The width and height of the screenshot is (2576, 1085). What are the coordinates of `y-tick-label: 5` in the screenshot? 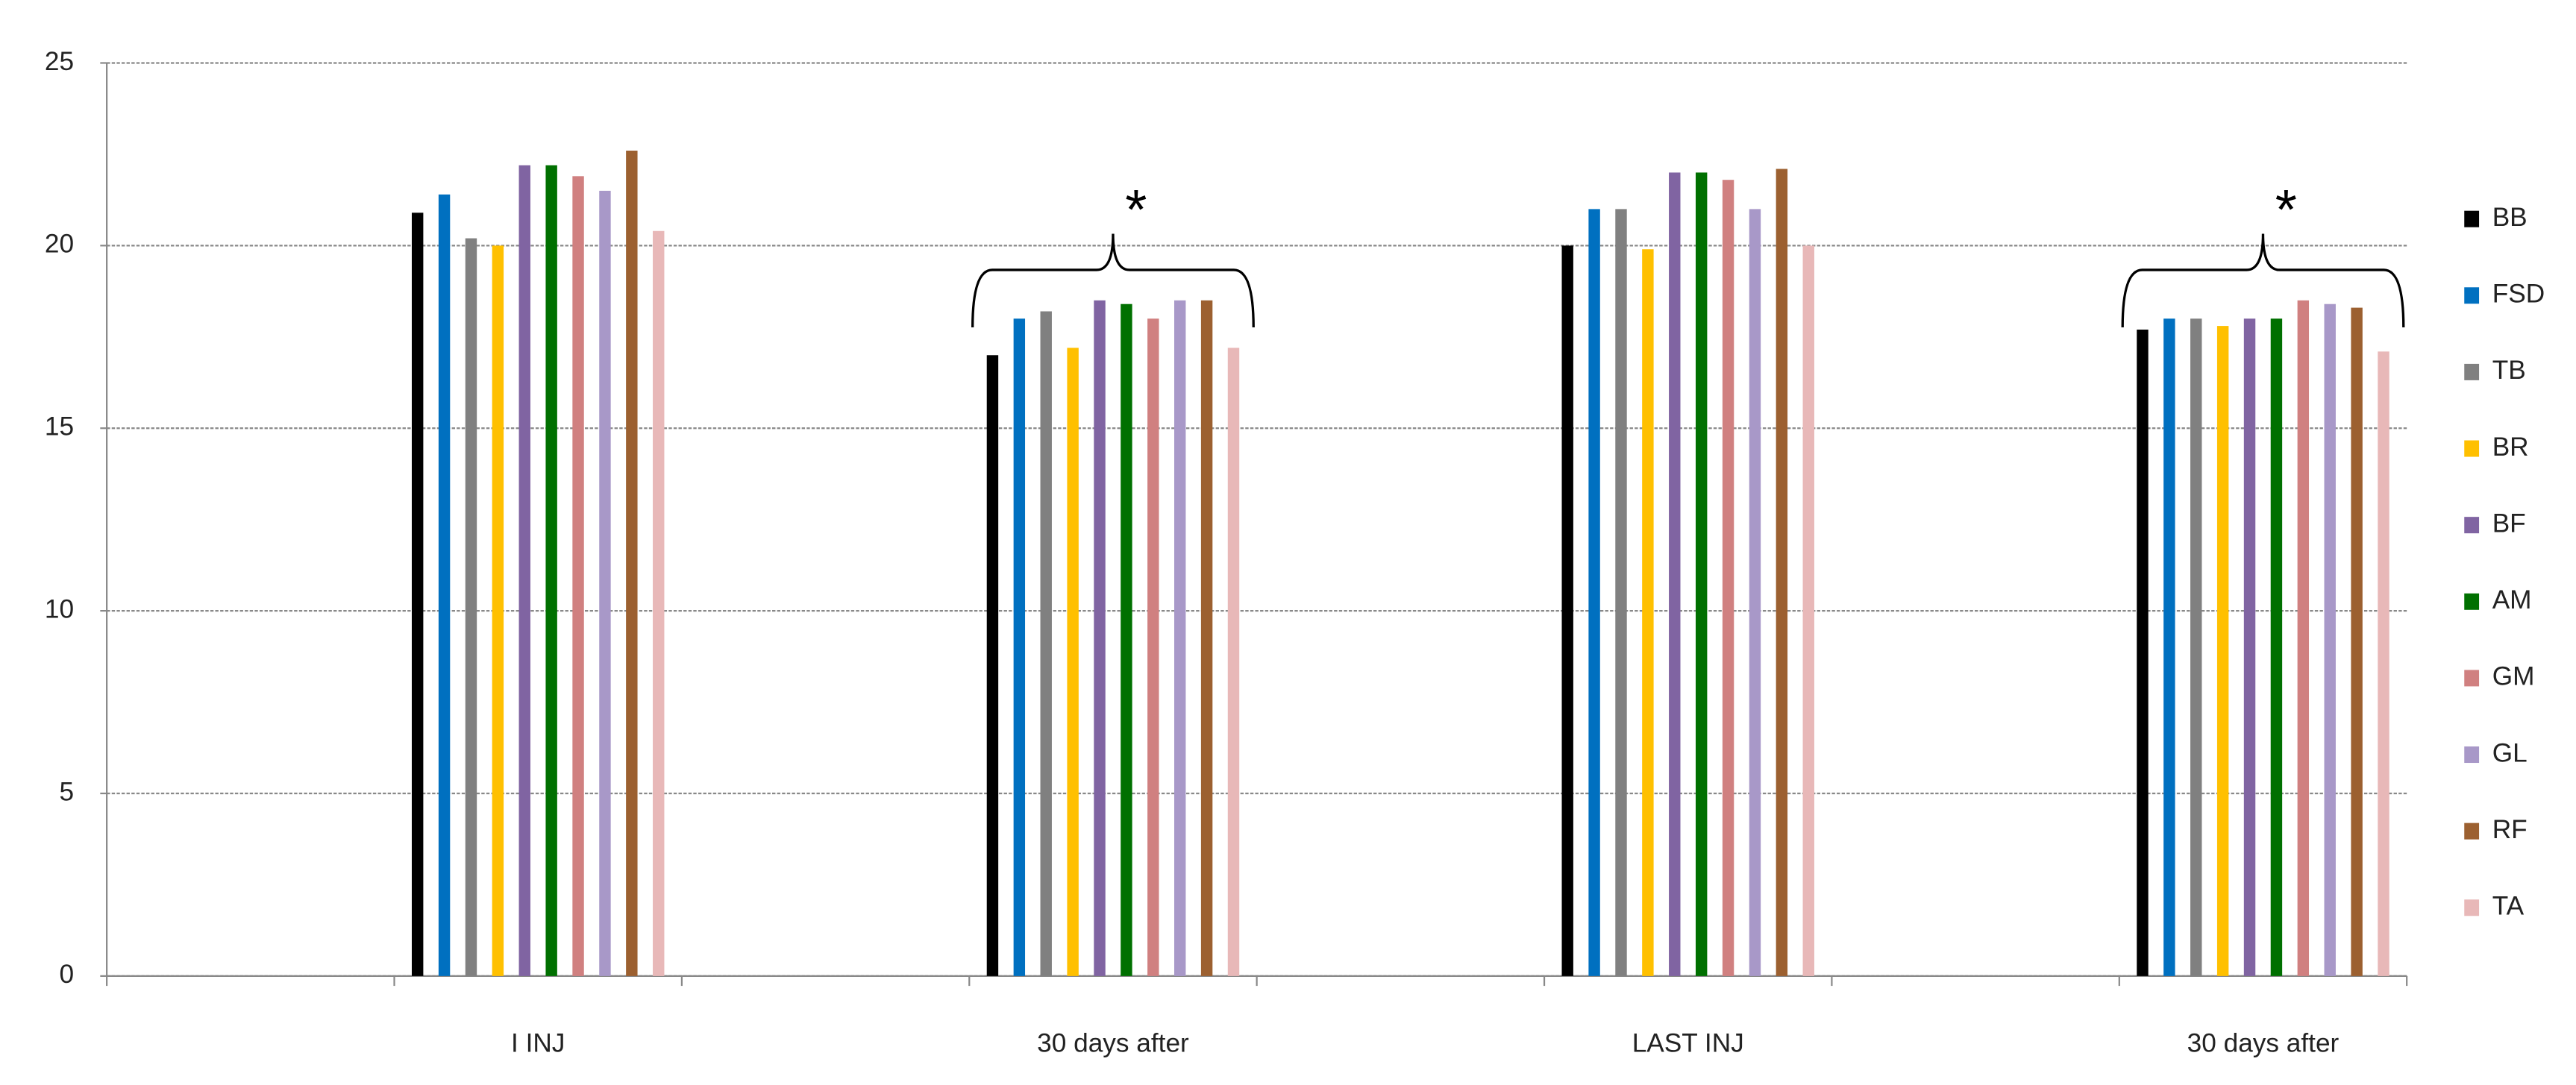 It's located at (67, 792).